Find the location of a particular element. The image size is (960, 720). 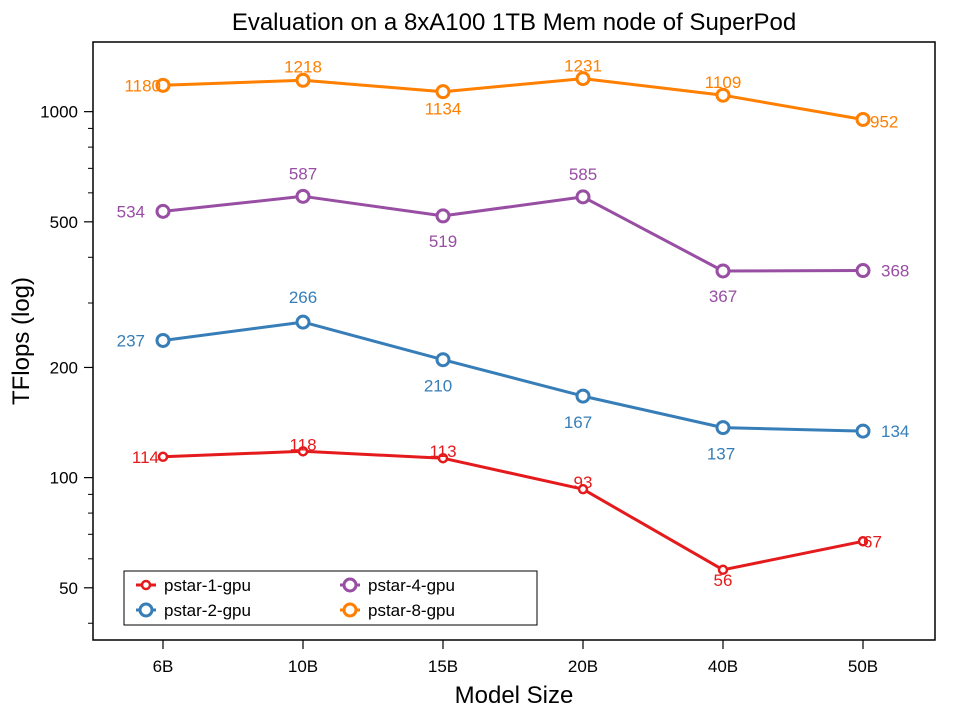

data-label: 237 is located at coordinates (131, 340).